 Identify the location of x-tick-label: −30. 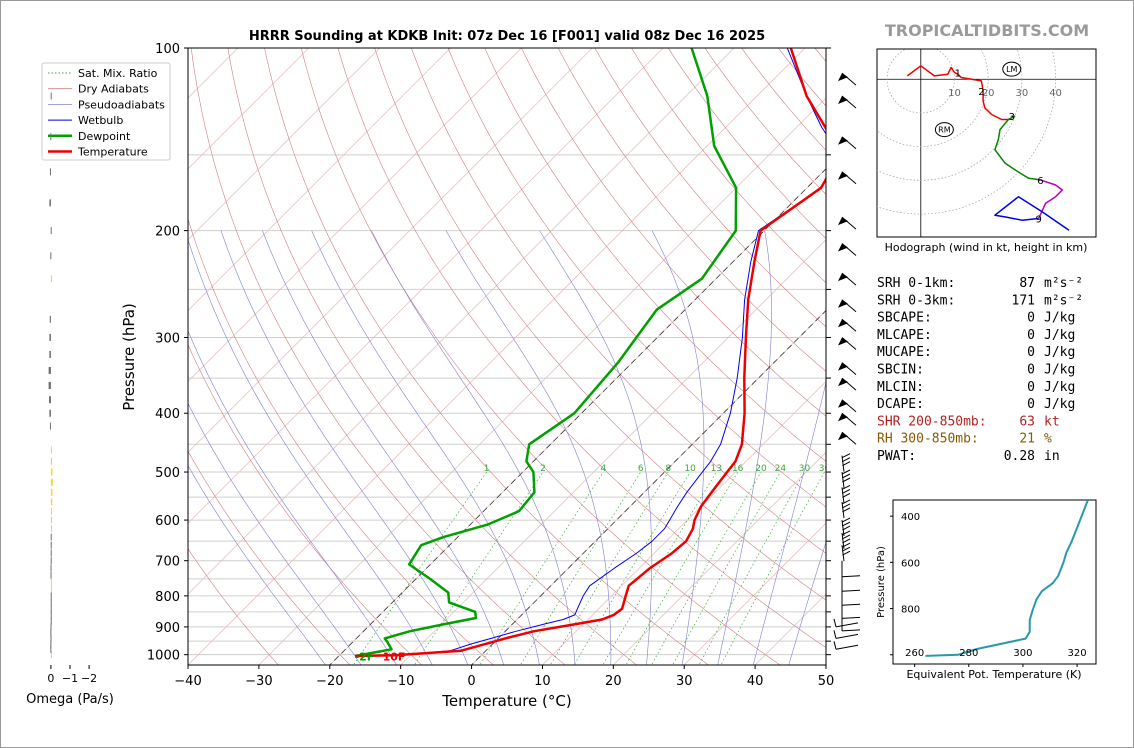
(258, 681).